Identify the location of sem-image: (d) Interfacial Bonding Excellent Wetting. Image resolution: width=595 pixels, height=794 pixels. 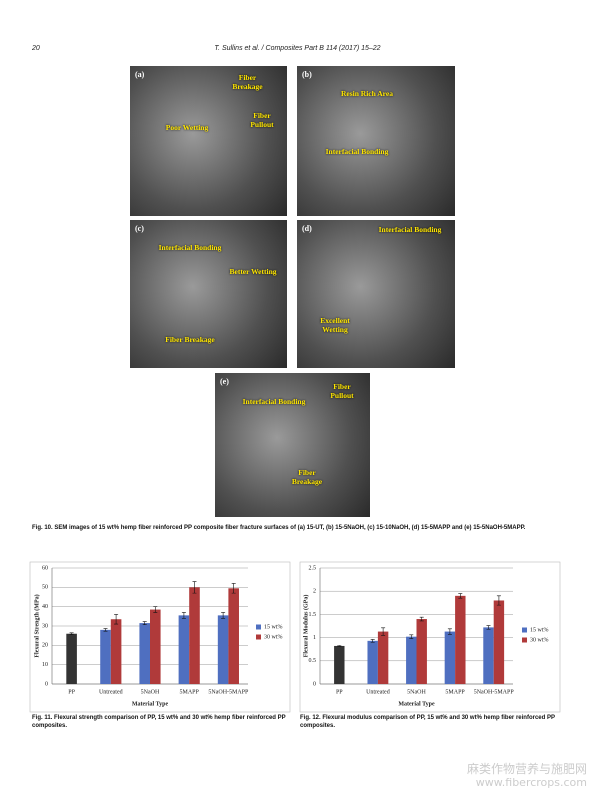
(376, 294).